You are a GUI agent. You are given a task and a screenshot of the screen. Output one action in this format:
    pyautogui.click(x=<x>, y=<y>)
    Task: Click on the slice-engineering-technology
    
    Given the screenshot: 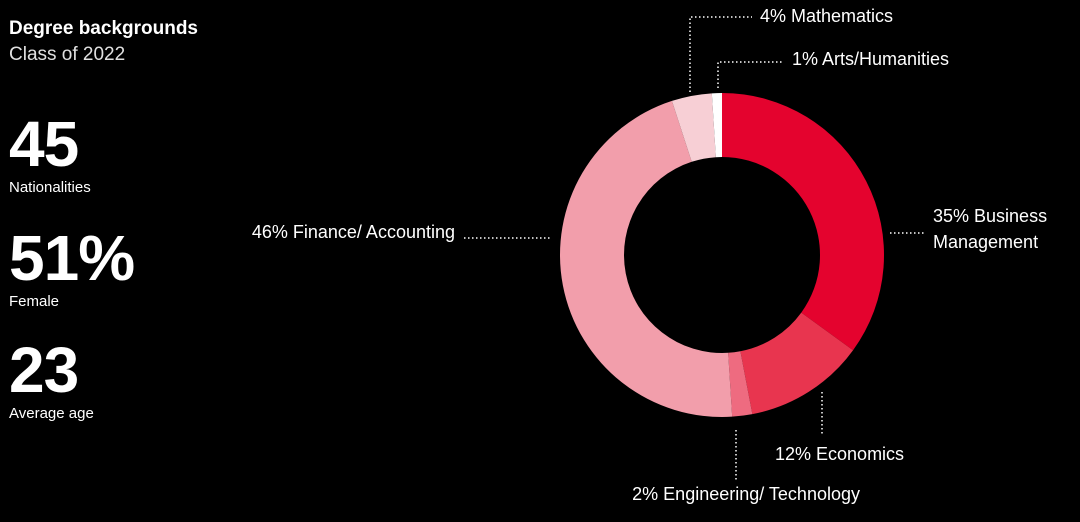 What is the action you would take?
    pyautogui.click(x=740, y=384)
    